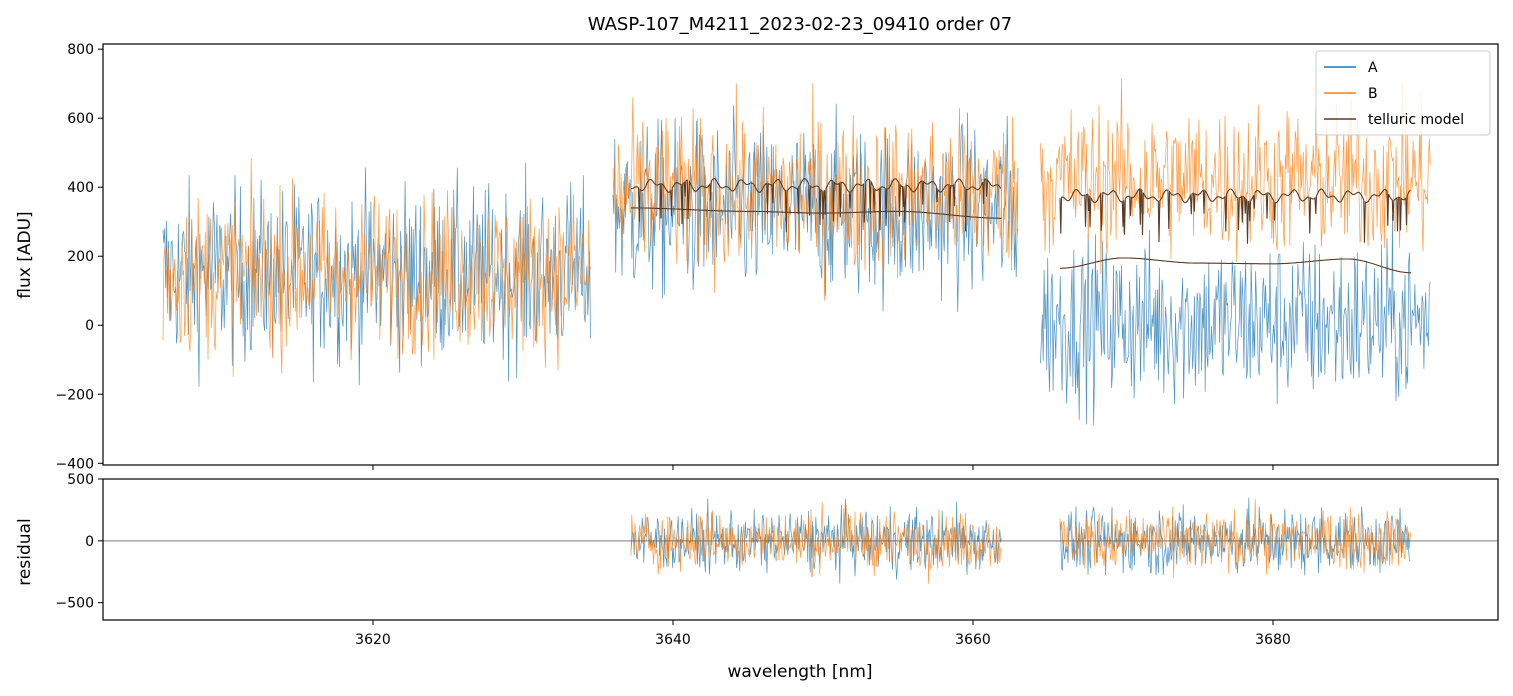 This screenshot has height=696, width=1513. I want to click on flux-y-tick-label: 600, so click(80, 119).